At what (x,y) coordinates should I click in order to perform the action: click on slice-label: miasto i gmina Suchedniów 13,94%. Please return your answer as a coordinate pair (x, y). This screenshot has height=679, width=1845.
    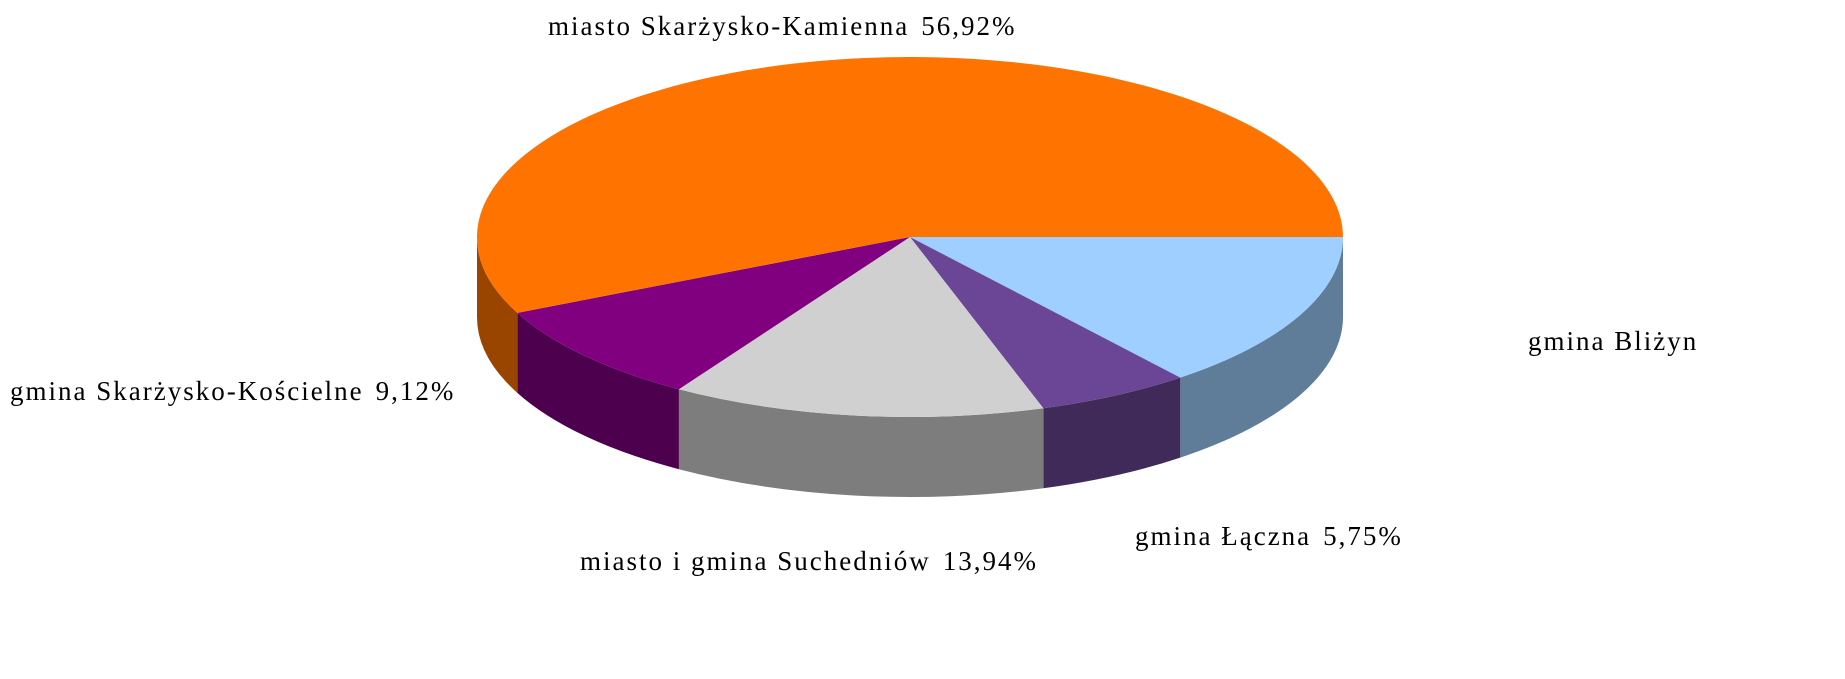
    Looking at the image, I should click on (809, 561).